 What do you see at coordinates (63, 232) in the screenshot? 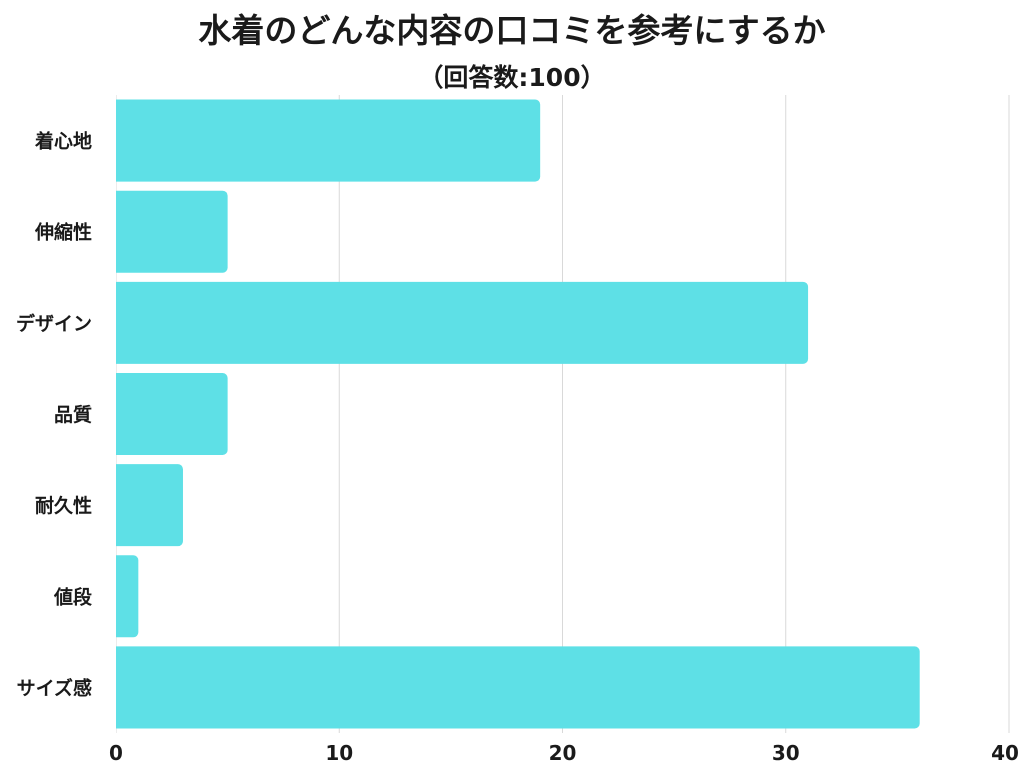
I see `category-label: 伸縮性` at bounding box center [63, 232].